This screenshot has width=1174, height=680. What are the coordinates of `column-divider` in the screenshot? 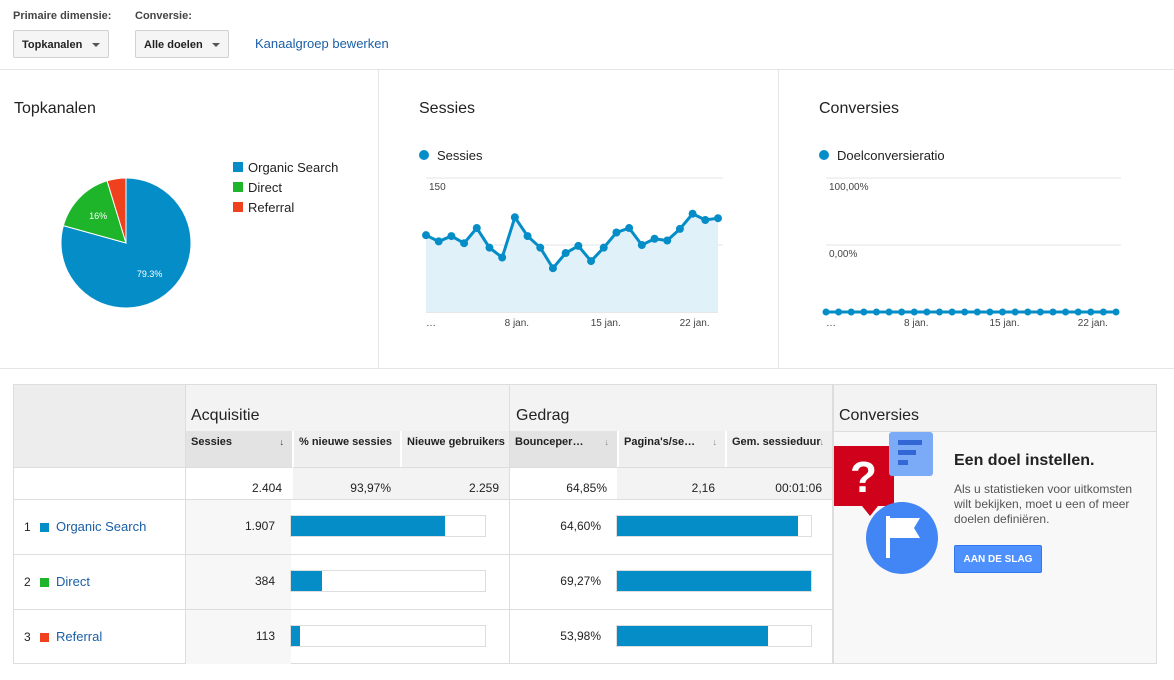 It's located at (509, 524).